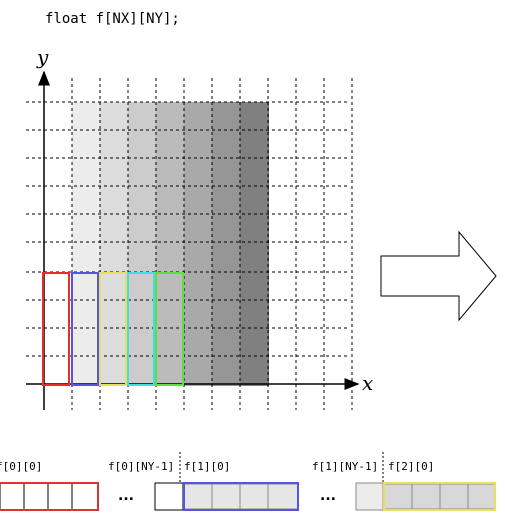  What do you see at coordinates (21, 466) in the screenshot?
I see `memory-label-f00: f[0][0]` at bounding box center [21, 466].